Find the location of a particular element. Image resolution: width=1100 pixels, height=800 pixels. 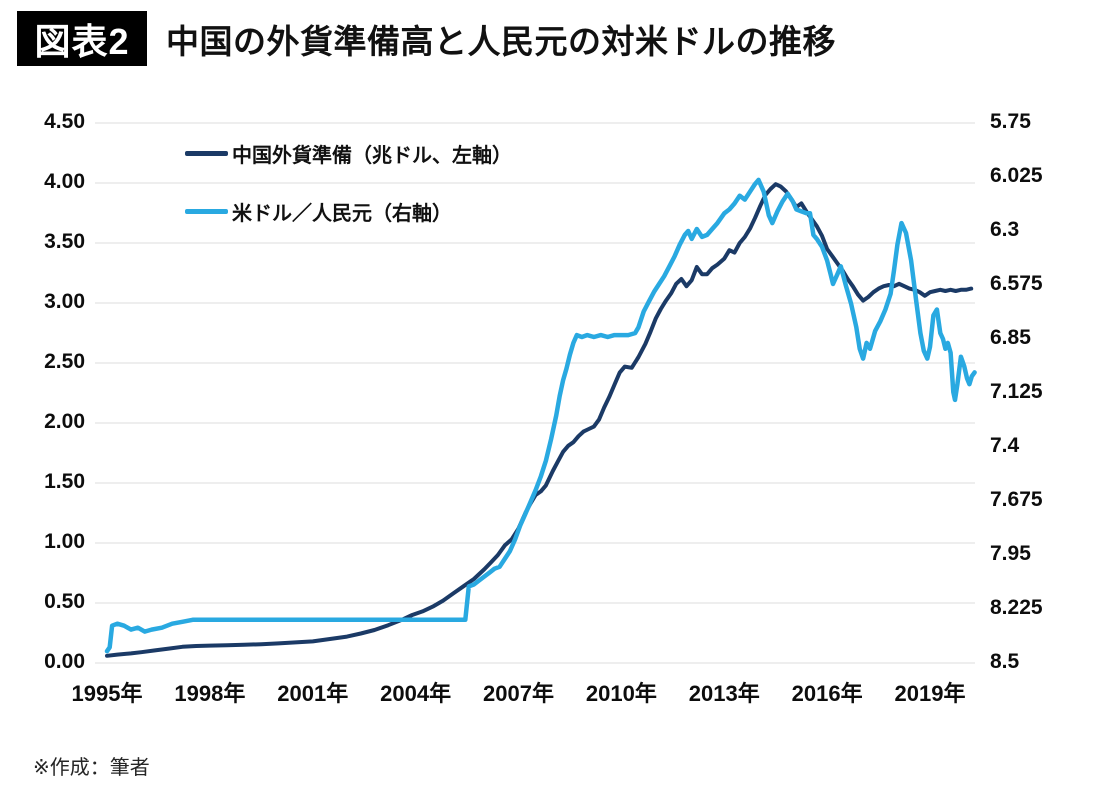

y-axis-left-tick: 2.00 is located at coordinates (64, 421).